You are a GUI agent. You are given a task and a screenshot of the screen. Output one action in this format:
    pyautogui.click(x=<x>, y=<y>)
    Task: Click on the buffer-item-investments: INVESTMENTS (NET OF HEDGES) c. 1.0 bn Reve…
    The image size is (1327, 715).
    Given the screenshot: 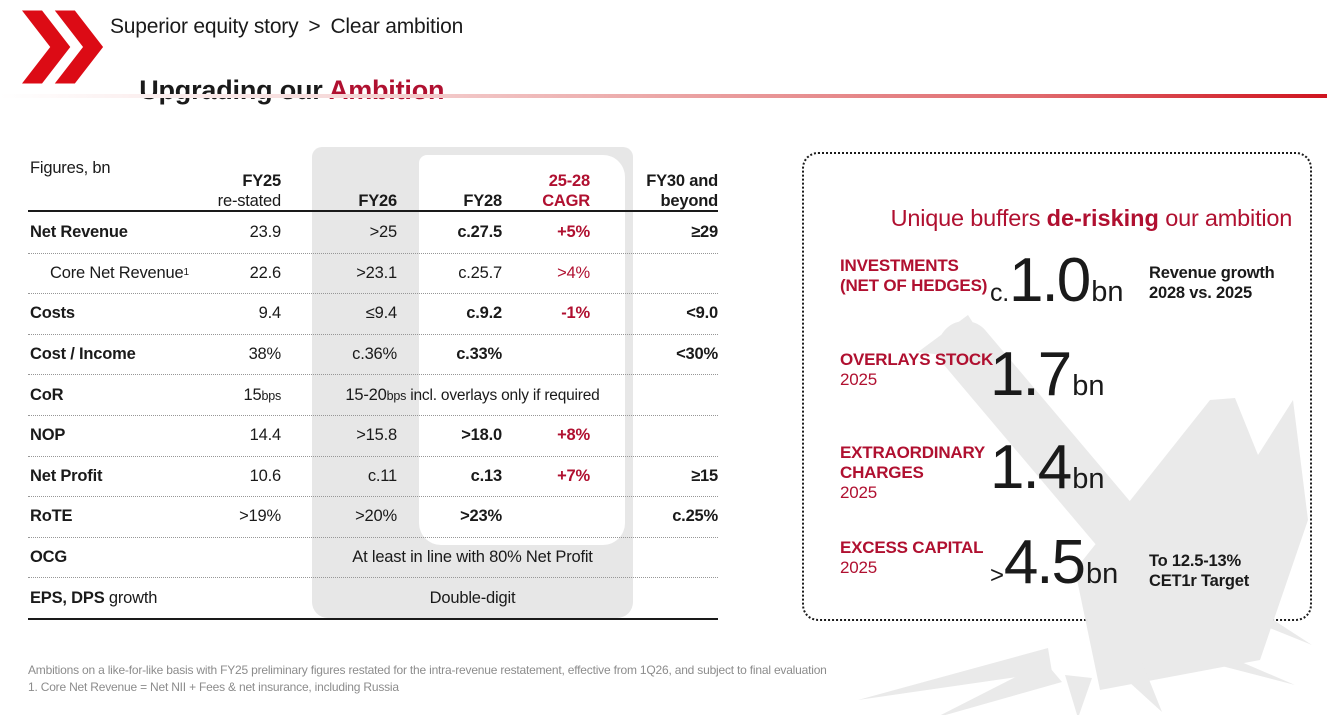 What is the action you would take?
    pyautogui.click(x=1057, y=296)
    